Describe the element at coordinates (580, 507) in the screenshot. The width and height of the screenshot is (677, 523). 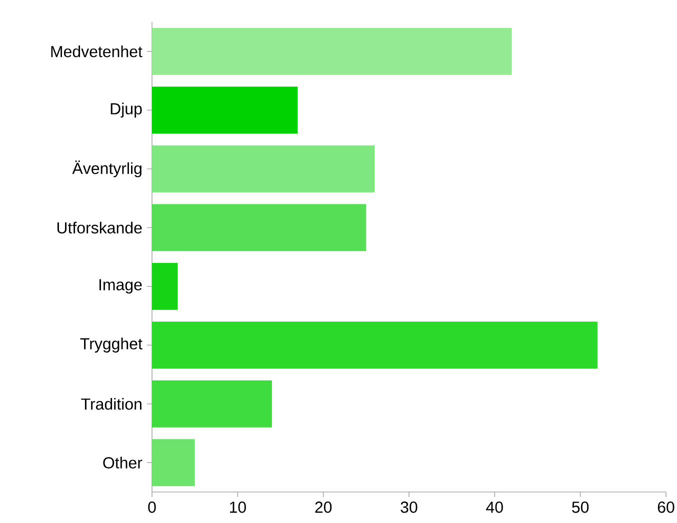
I see `x-tick-label: 50` at that location.